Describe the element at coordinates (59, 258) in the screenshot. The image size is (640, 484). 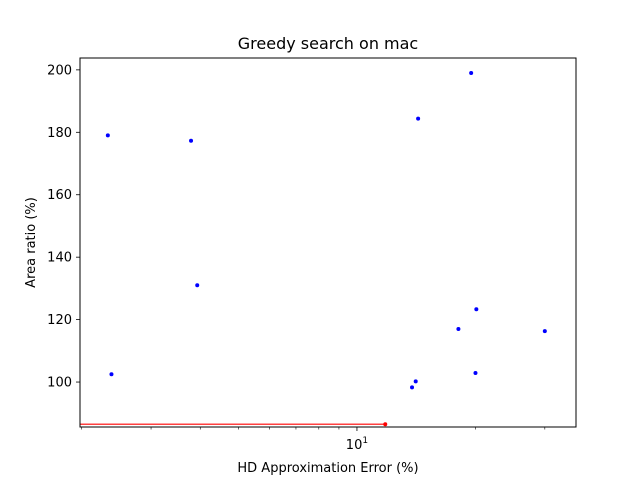
I see `y-tick-label: 140` at that location.